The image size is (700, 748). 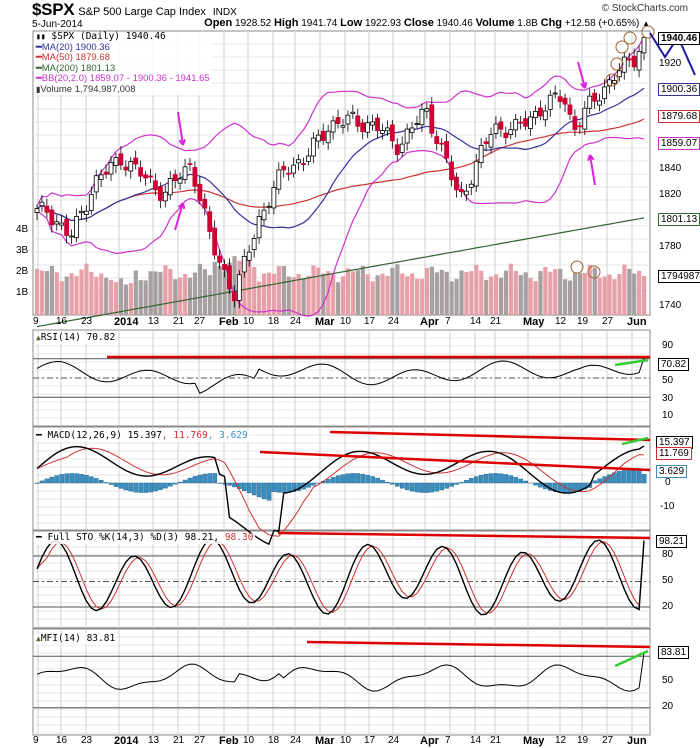 What do you see at coordinates (679, 89) in the screenshot?
I see `tag-ma20: 1900.36` at bounding box center [679, 89].